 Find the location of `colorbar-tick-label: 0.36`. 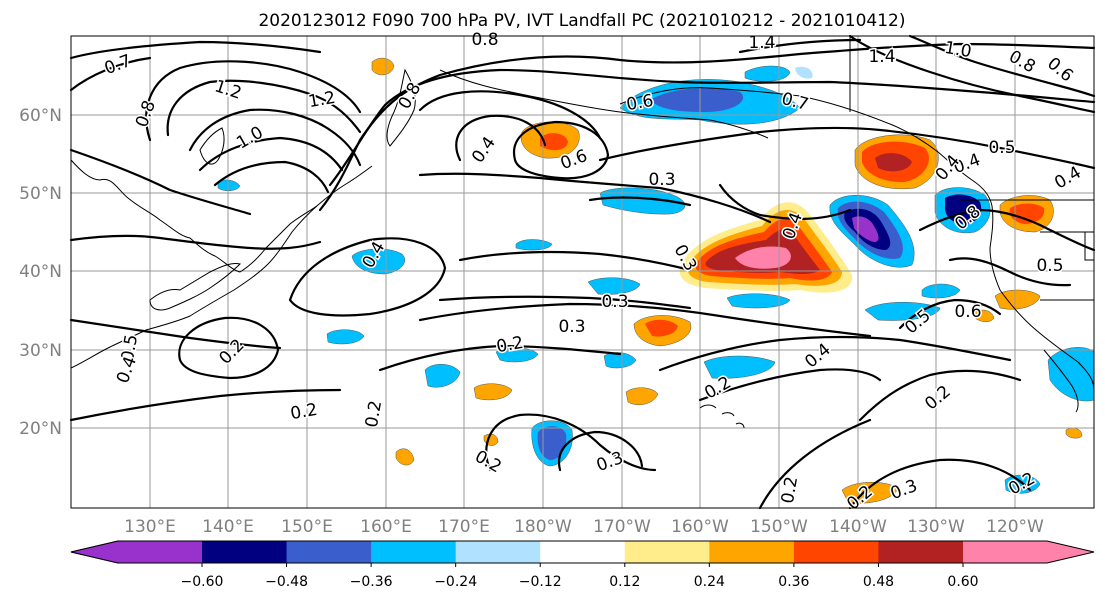

colorbar-tick-label: 0.36 is located at coordinates (793, 582).